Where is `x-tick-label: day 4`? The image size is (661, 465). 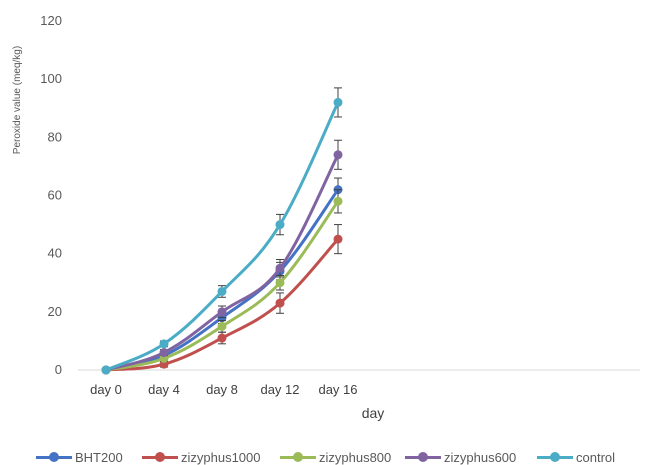
x-tick-label: day 4 is located at coordinates (164, 389).